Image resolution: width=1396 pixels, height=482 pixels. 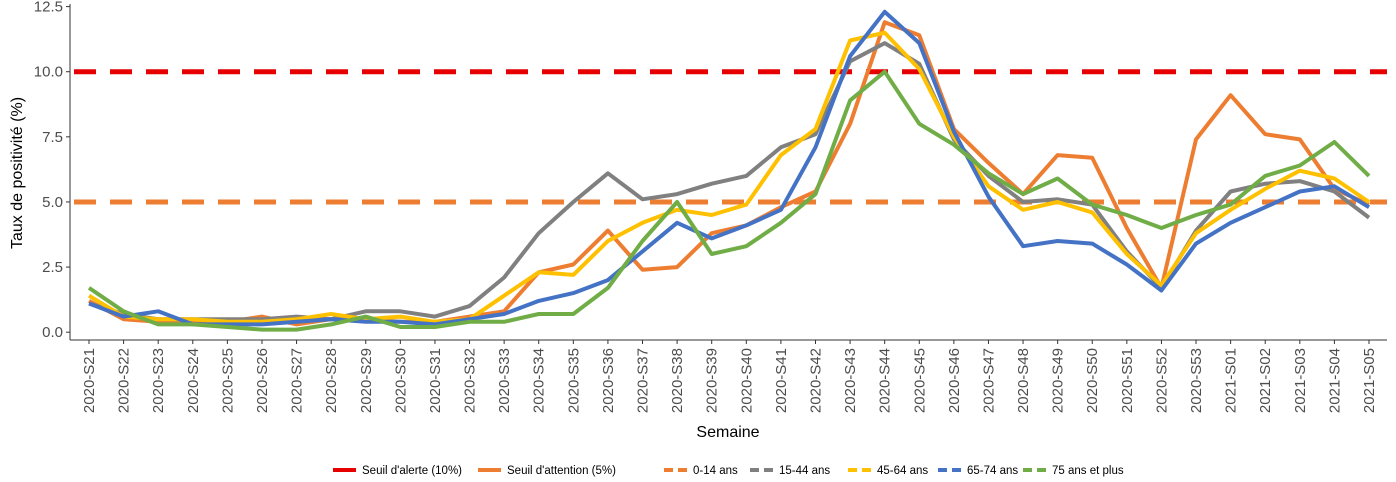 I want to click on x-tick-label: 2020-S42, so click(x=815, y=380).